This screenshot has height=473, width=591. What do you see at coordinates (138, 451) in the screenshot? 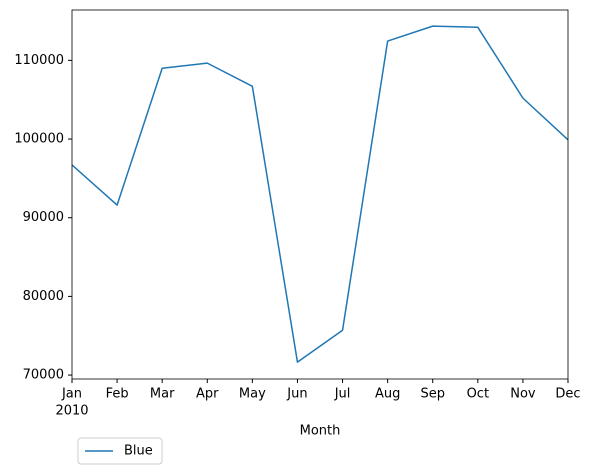
I see `legend-label: Blue` at bounding box center [138, 451].